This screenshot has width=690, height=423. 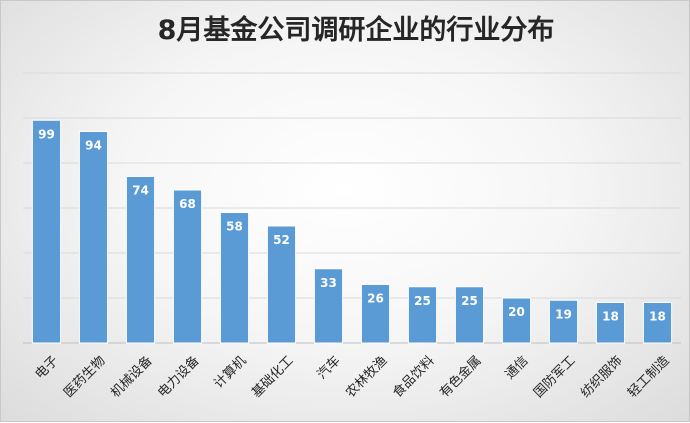 What do you see at coordinates (460, 377) in the screenshot?
I see `category-label-10: 有色金属` at bounding box center [460, 377].